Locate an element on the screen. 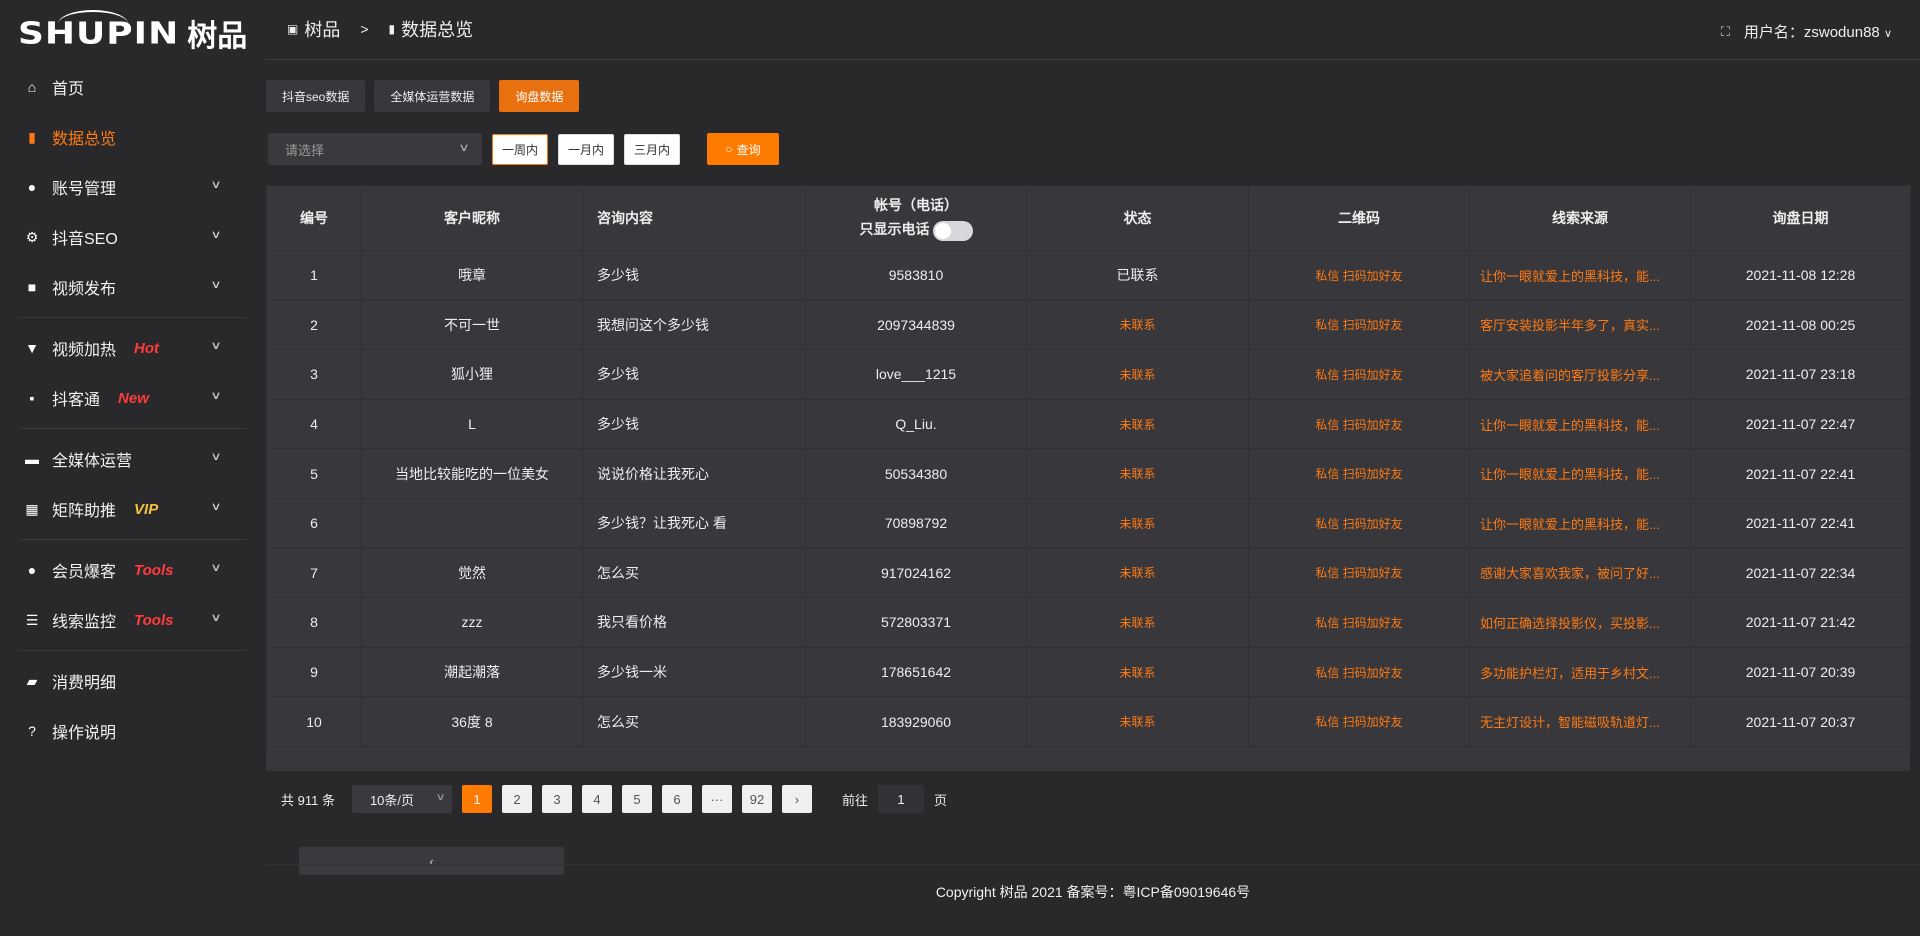 This screenshot has width=1920, height=936. sidebar-item-6: ▪ 抖客通 New ∨ is located at coordinates (132, 398).